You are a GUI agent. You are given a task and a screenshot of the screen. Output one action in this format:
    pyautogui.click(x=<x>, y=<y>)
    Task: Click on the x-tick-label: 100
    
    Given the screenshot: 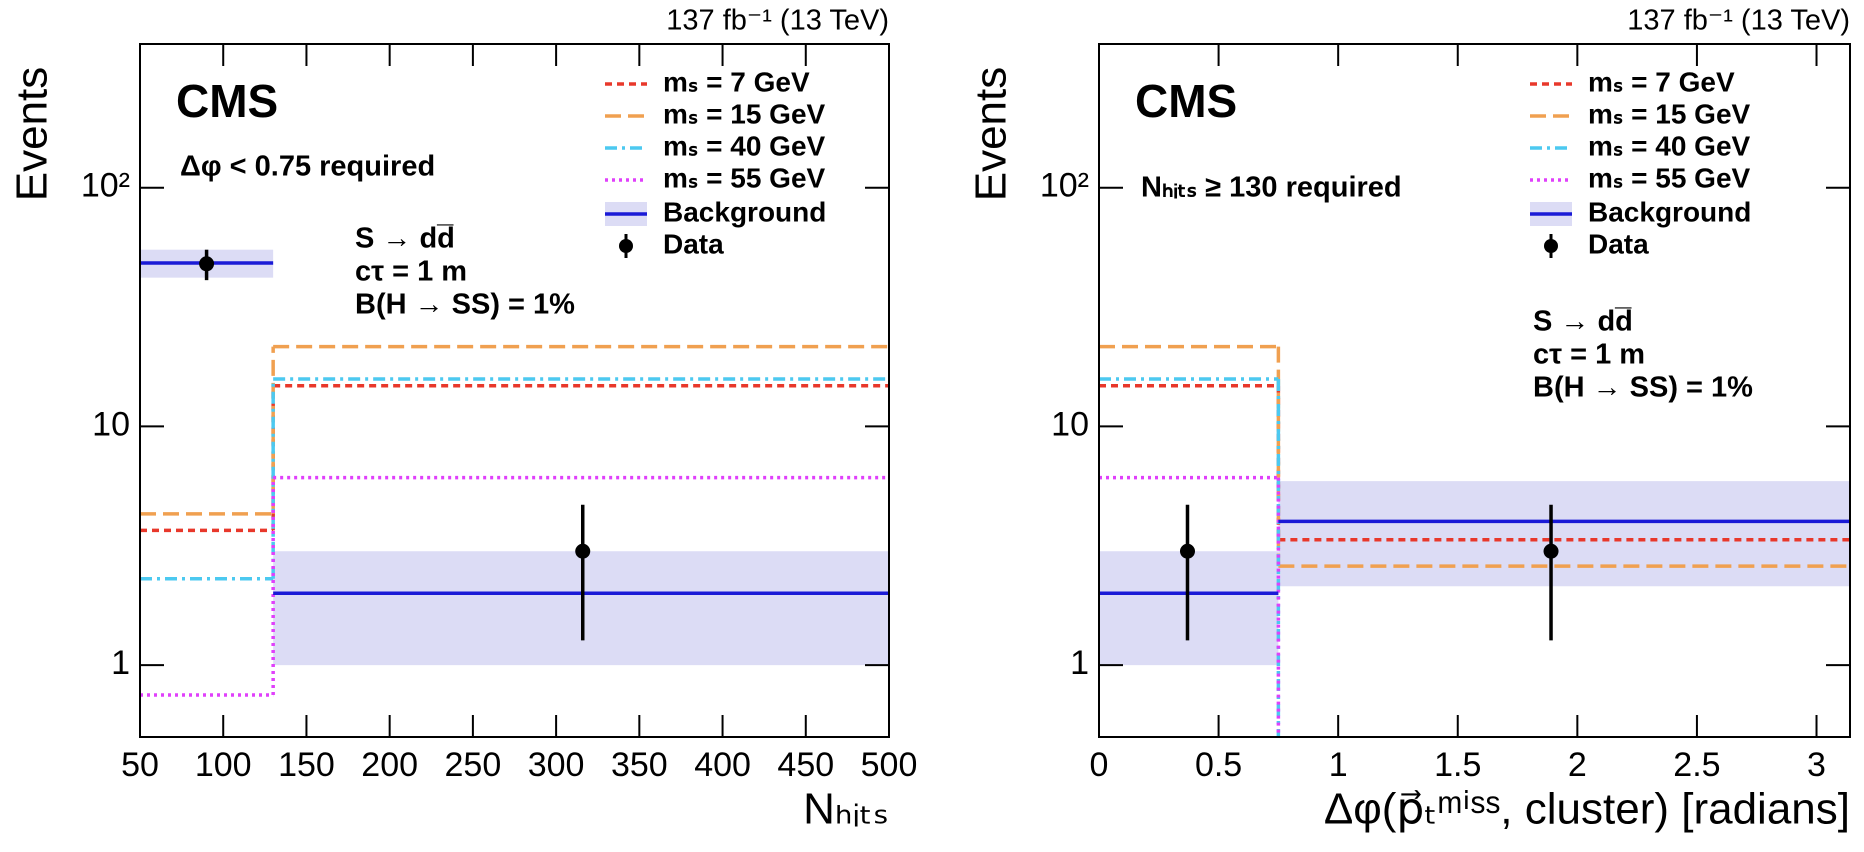 What is the action you would take?
    pyautogui.click(x=223, y=765)
    